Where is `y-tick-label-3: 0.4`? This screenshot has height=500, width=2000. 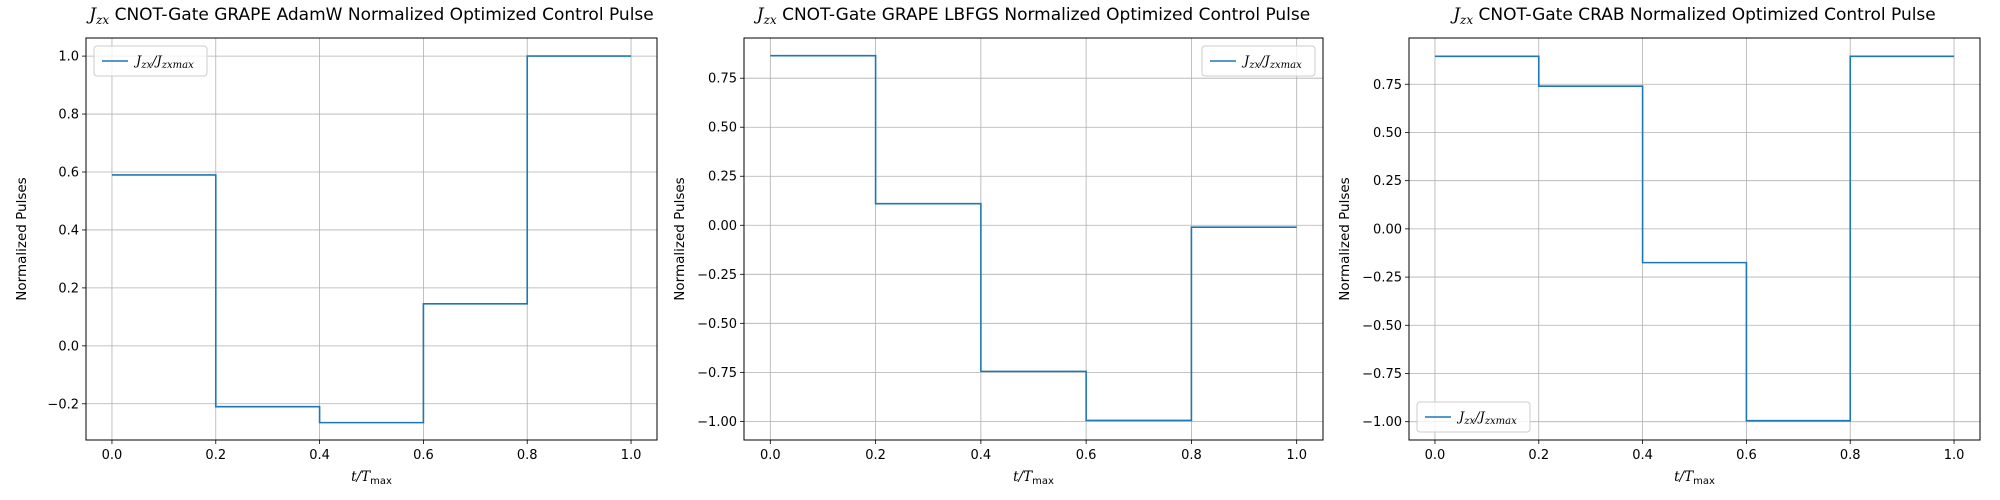
y-tick-label-3: 0.4 is located at coordinates (68, 230).